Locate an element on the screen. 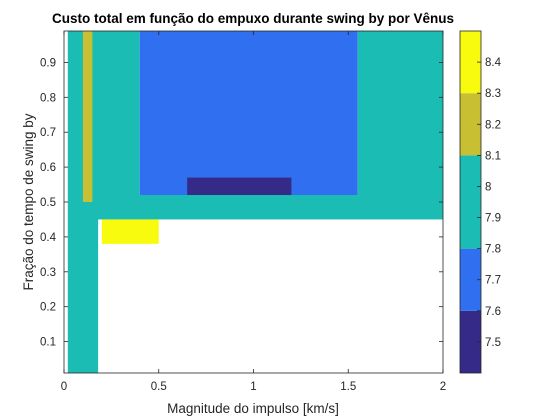 Image resolution: width=560 pixels, height=420 pixels. x-tick-label: 1.5 is located at coordinates (348, 387).